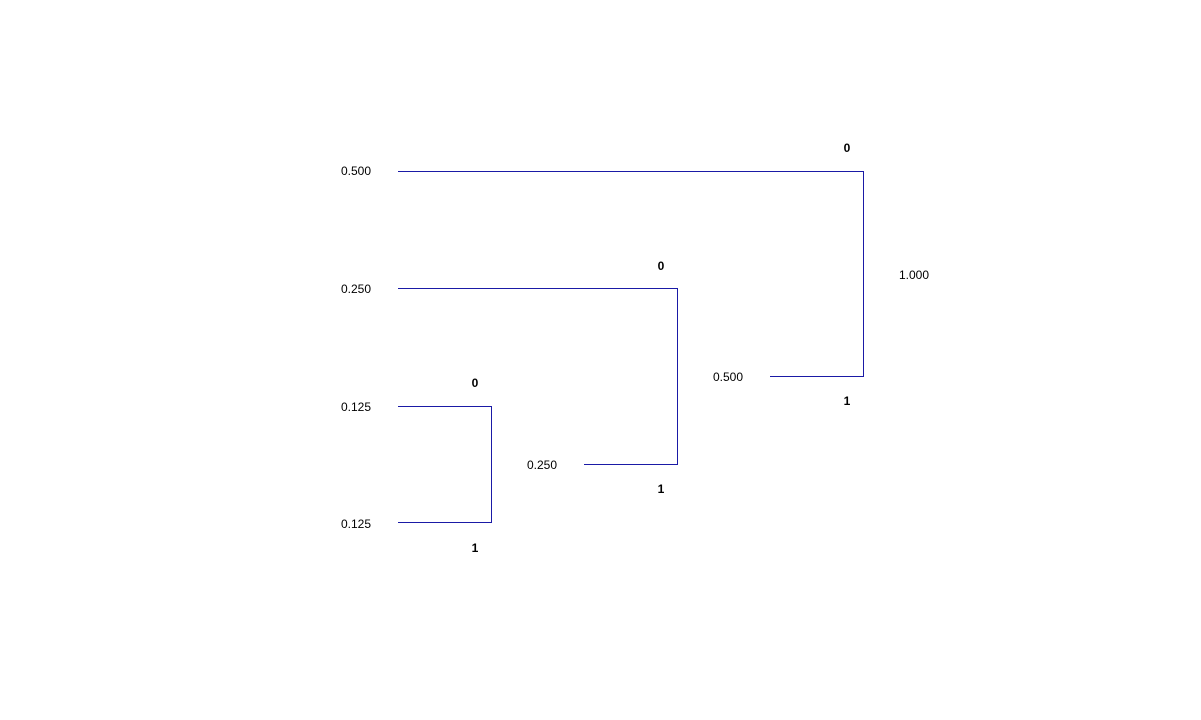  I want to click on leaf-a-probability: 0.500, so click(356, 171).